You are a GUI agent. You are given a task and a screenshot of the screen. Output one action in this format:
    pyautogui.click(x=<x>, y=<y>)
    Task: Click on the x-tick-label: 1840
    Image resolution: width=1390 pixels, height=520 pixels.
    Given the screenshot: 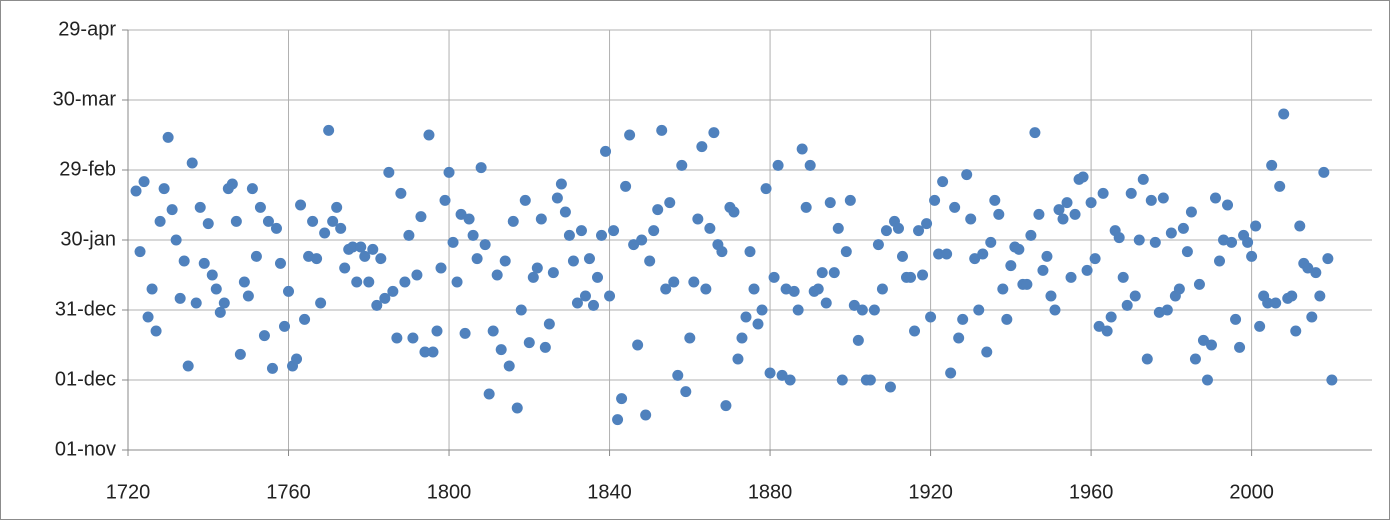 What is the action you would take?
    pyautogui.click(x=609, y=492)
    